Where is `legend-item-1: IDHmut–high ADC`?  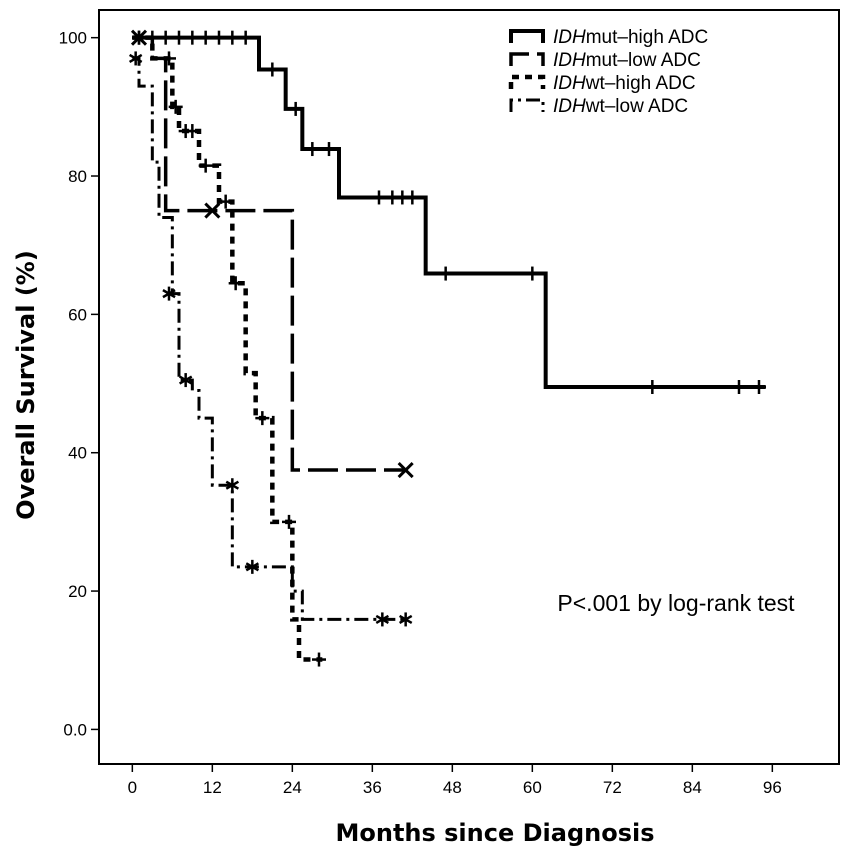 legend-item-1: IDHmut–high ADC is located at coordinates (608, 37).